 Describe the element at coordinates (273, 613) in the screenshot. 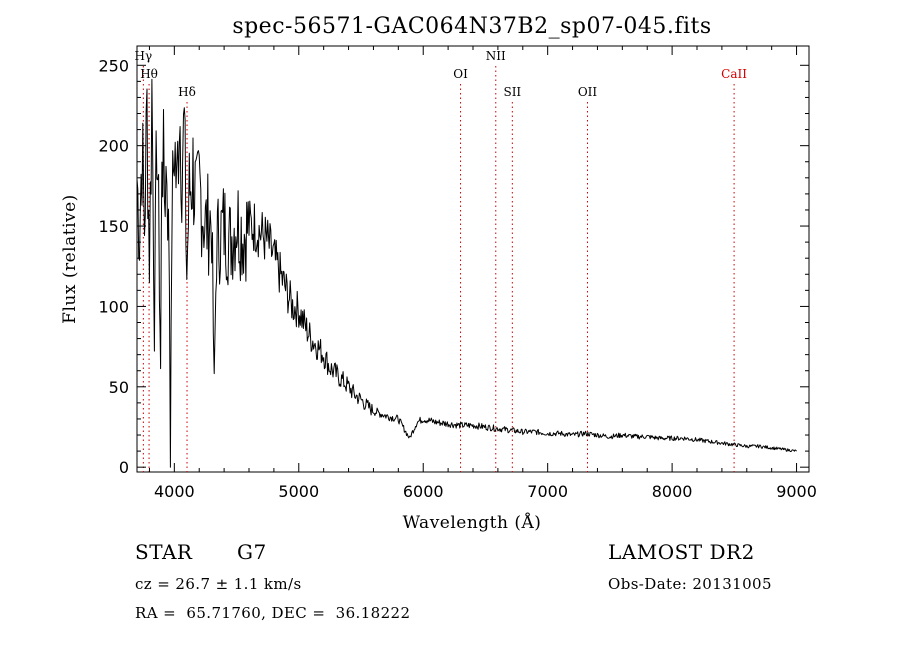

I see `coordinates-text: RA = 65.71760, DEC = 36.18222` at that location.